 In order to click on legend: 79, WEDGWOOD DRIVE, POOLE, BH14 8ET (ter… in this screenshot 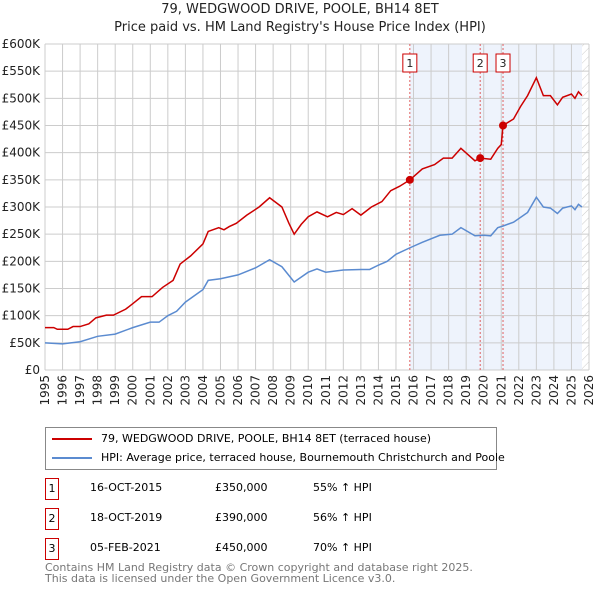, I will do `click(275, 448)`.